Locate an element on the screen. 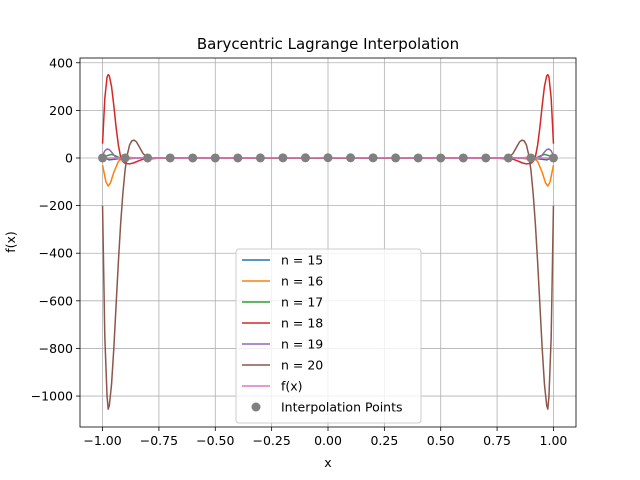  y-tick-label: −800 is located at coordinates (56, 348).